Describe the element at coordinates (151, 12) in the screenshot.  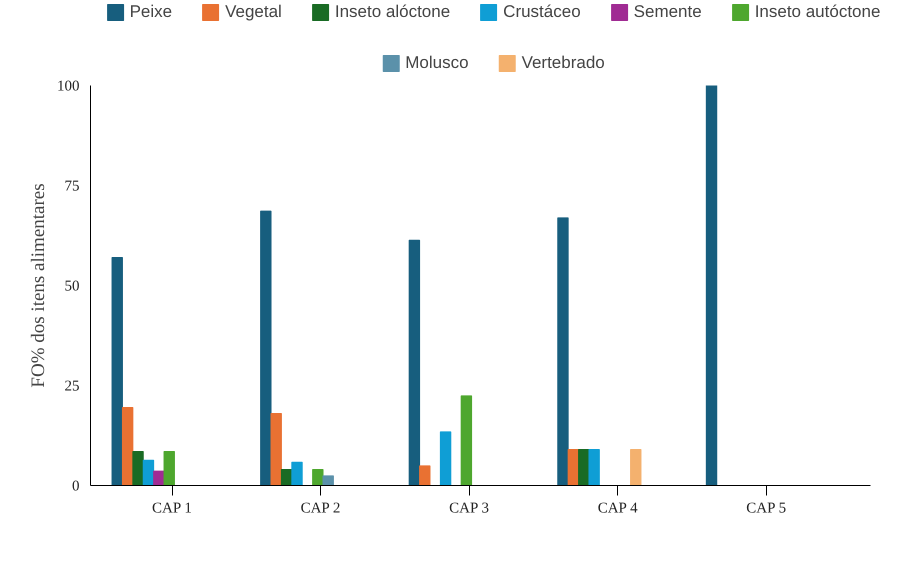
I see `legend-label: Peixe` at that location.